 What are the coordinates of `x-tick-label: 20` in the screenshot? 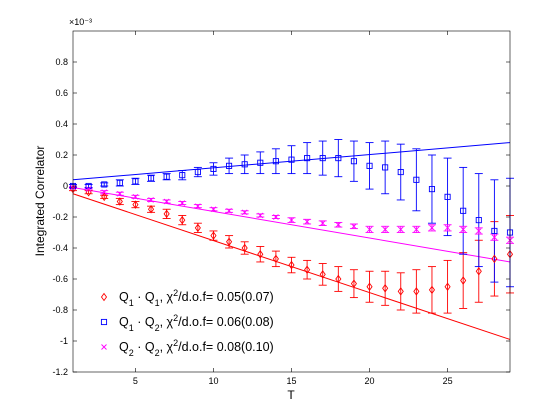 It's located at (370, 381).